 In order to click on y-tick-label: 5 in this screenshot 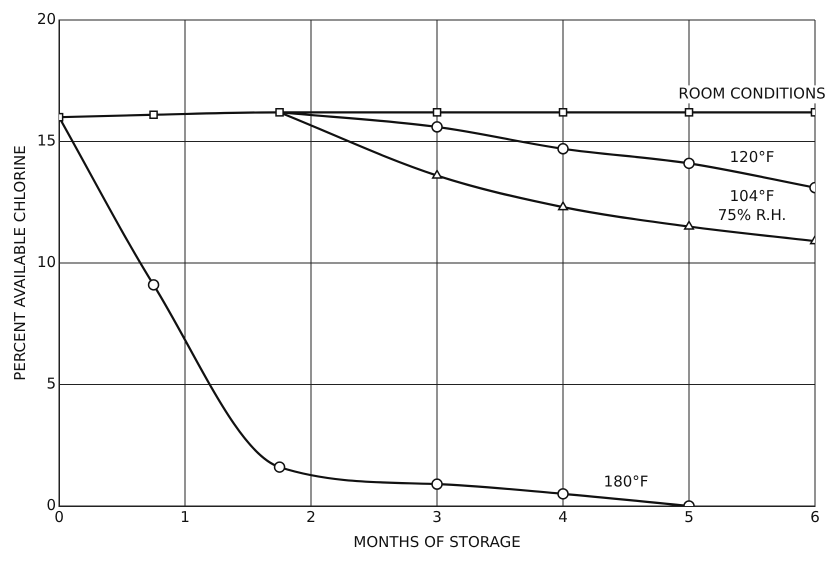, I will do `click(51, 383)`.